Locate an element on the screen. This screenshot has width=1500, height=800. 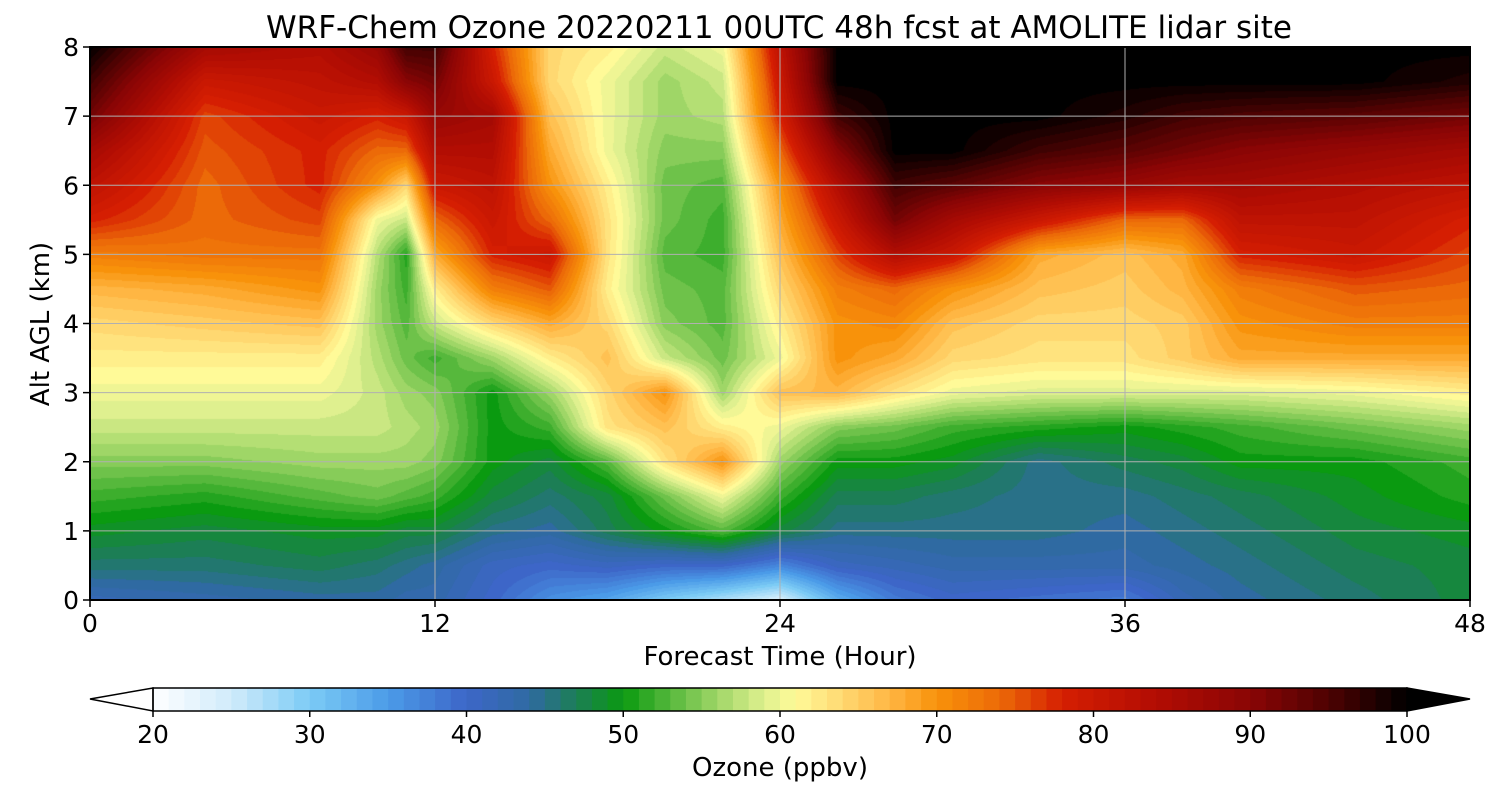
colorbar-tick-label: 60 is located at coordinates (780, 734).